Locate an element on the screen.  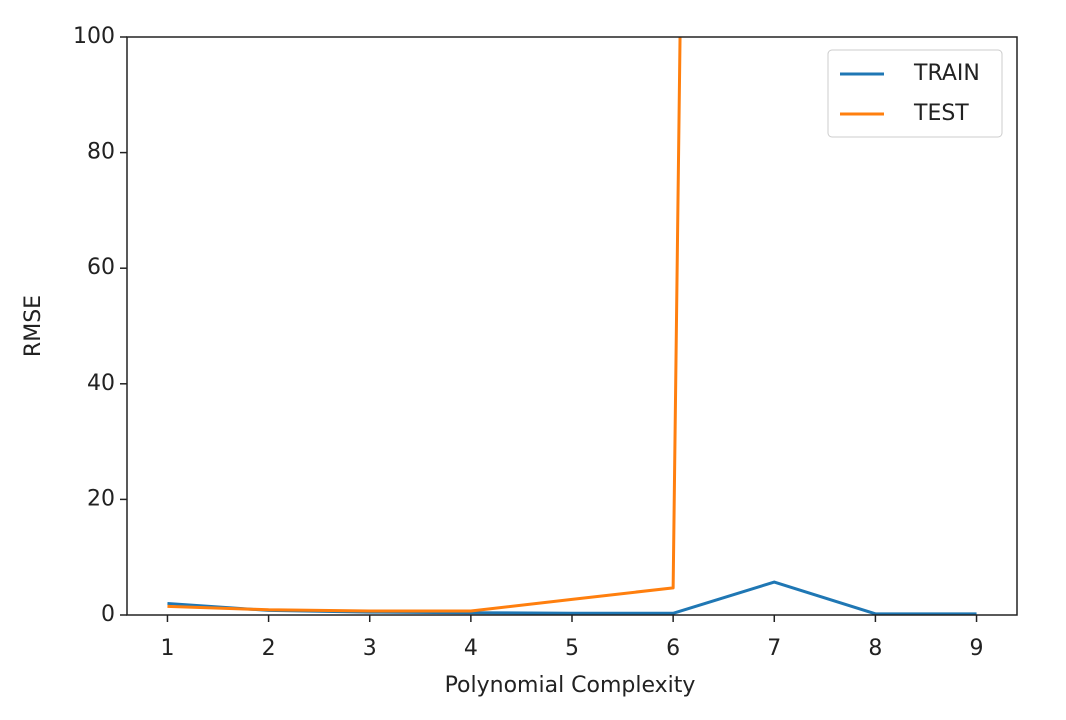
y-axis-label: RMSE is located at coordinates (33, 326).